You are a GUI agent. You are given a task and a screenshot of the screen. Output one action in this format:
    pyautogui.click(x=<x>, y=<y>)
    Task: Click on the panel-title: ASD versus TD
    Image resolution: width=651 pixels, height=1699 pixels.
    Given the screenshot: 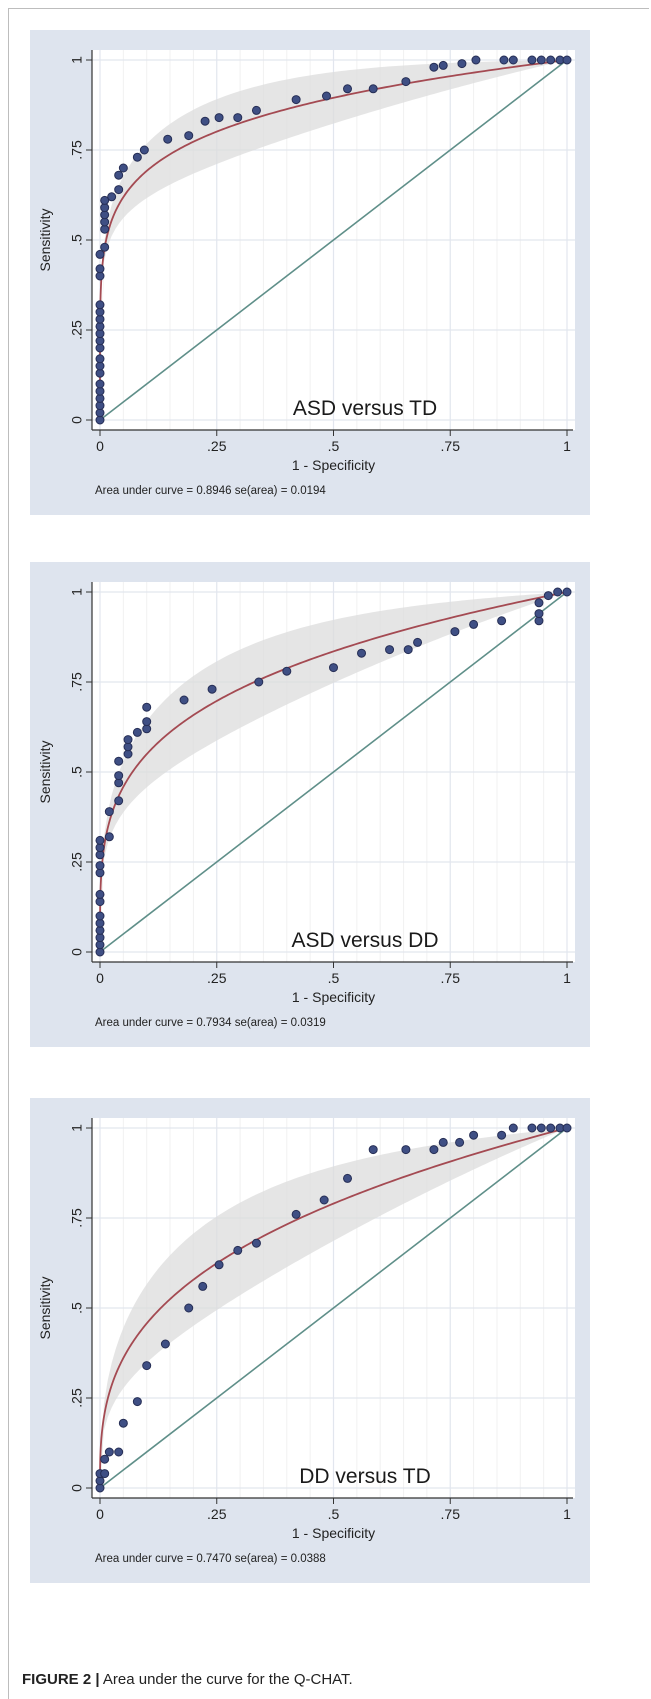 What is the action you would take?
    pyautogui.click(x=365, y=408)
    